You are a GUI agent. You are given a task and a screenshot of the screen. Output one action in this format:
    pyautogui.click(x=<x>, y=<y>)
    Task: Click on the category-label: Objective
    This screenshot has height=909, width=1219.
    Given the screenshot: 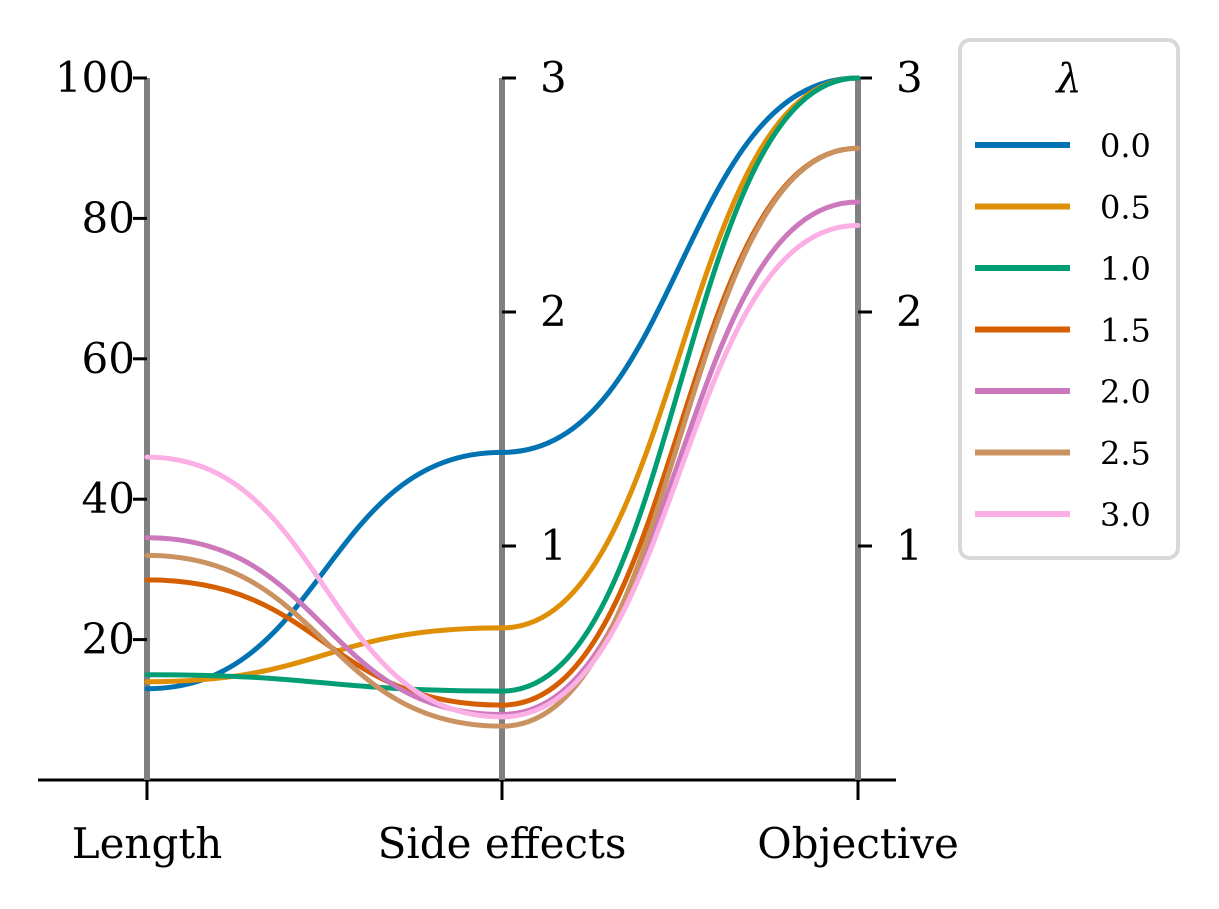 What is the action you would take?
    pyautogui.click(x=858, y=843)
    